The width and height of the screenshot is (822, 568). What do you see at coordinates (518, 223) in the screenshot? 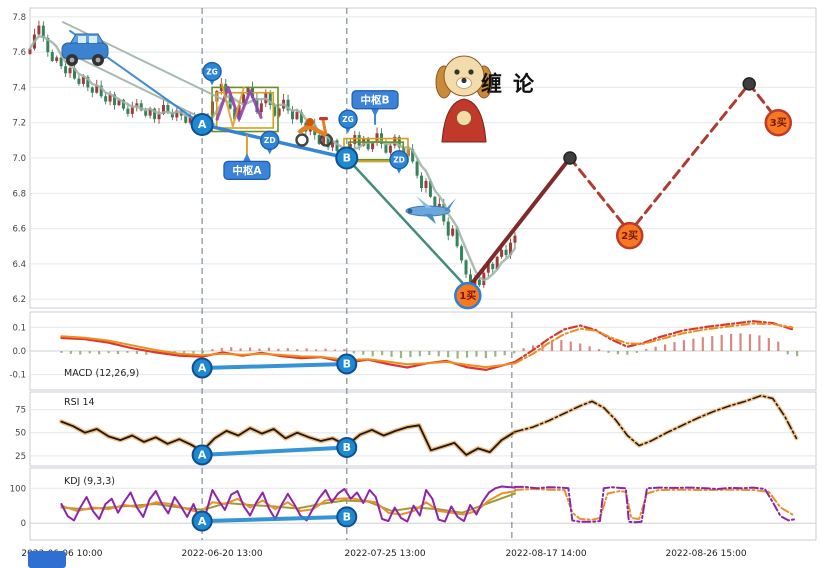
I see `price-rally-solid-line` at bounding box center [518, 223].